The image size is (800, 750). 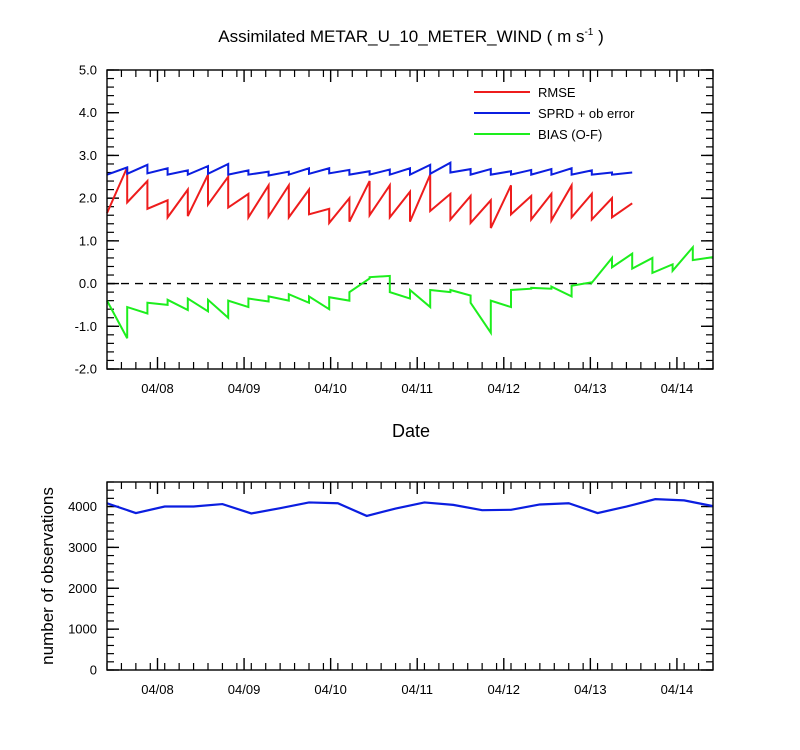 I want to click on chart-title-main: Assimilated METAR_U_10_METER_WIND ( m s, so click(x=401, y=36).